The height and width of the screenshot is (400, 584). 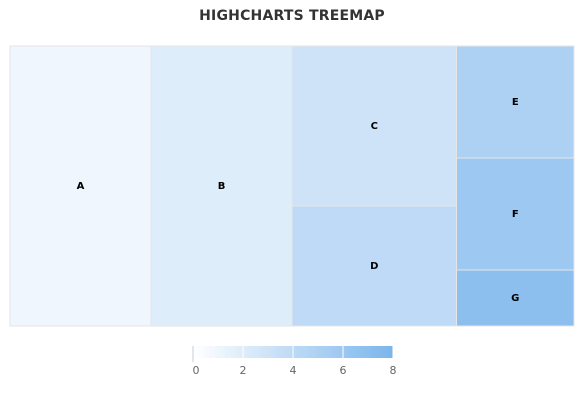 I want to click on treemap-cell-d: D, so click(x=374, y=266).